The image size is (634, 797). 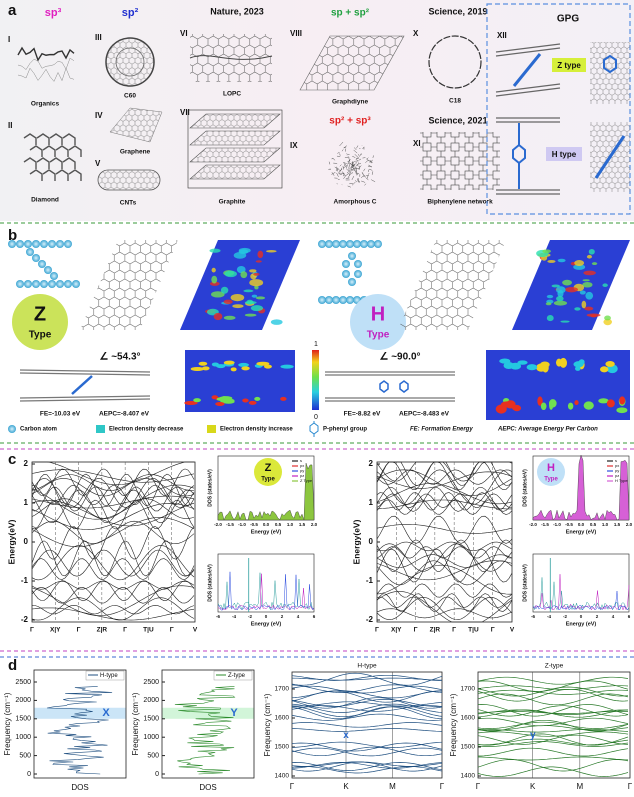 What do you see at coordinates (151, 700) in the screenshot?
I see `y-tick-label: 2000` at bounding box center [151, 700].